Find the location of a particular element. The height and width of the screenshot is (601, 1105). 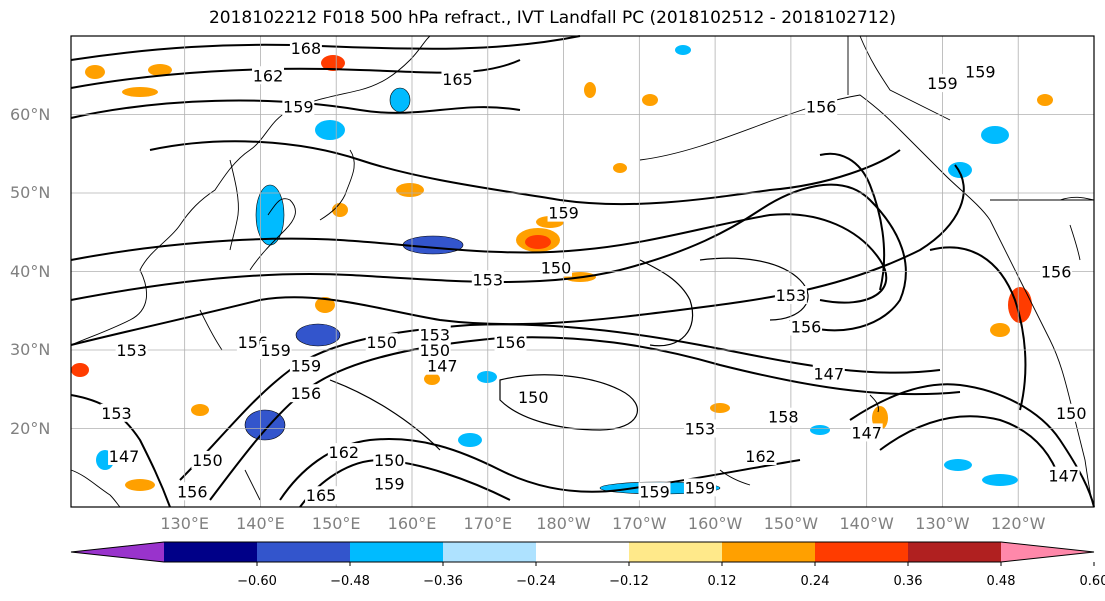

lat-tick-label: 30°N is located at coordinates (30, 349).